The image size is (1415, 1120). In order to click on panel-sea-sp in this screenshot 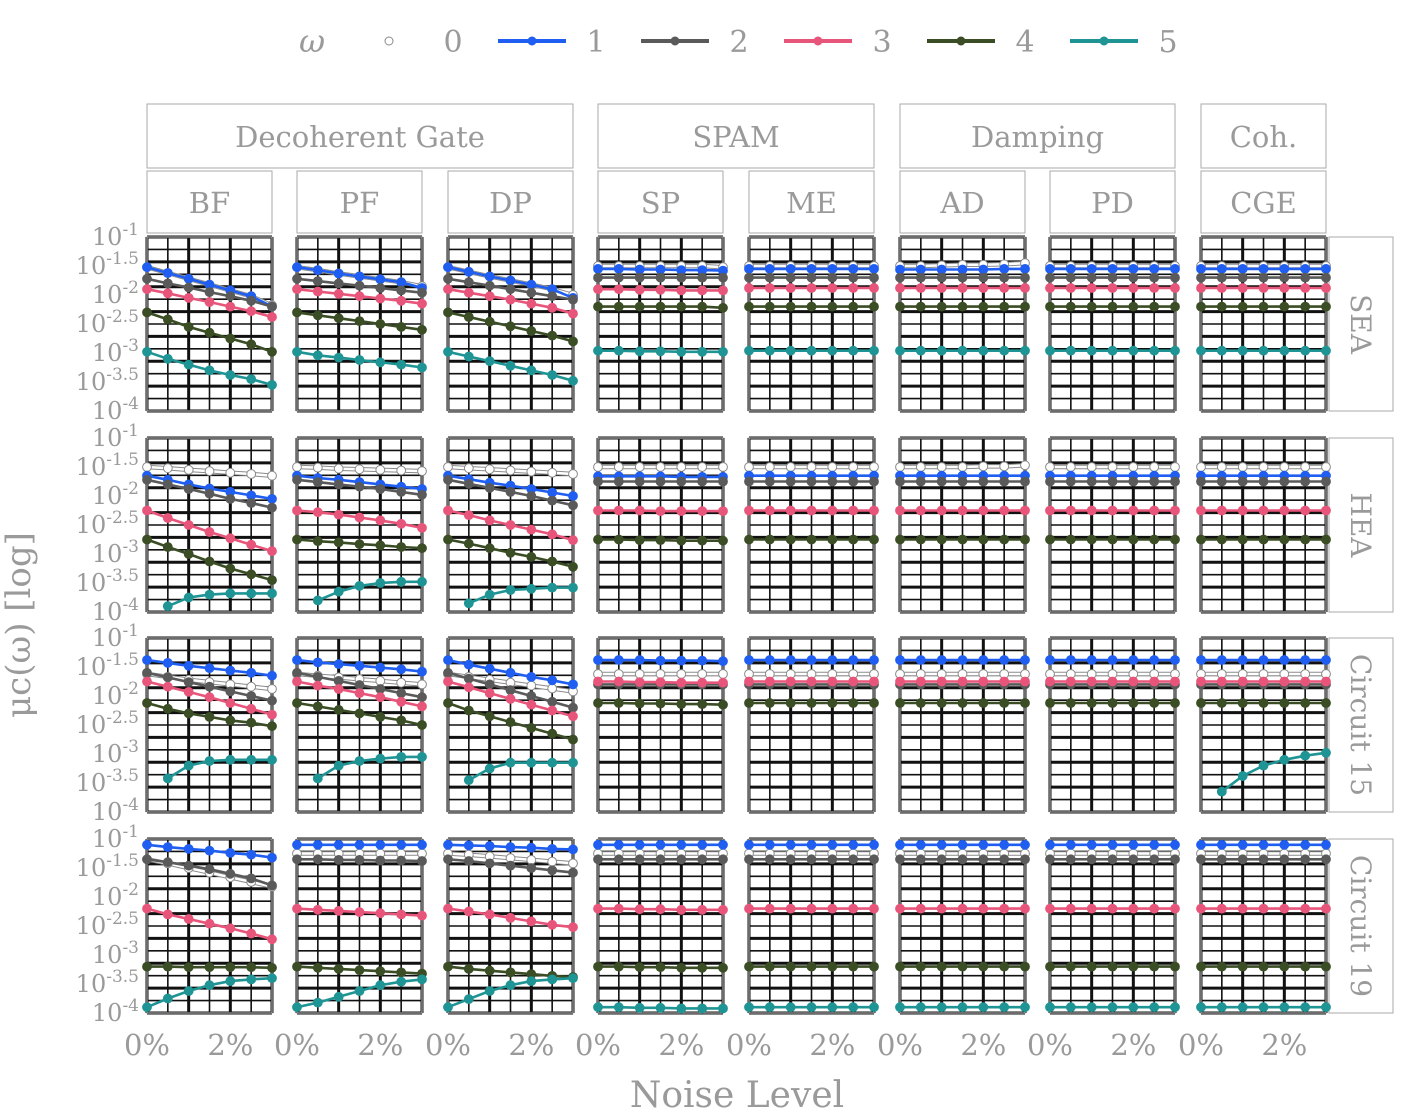, I will do `click(660, 324)`.